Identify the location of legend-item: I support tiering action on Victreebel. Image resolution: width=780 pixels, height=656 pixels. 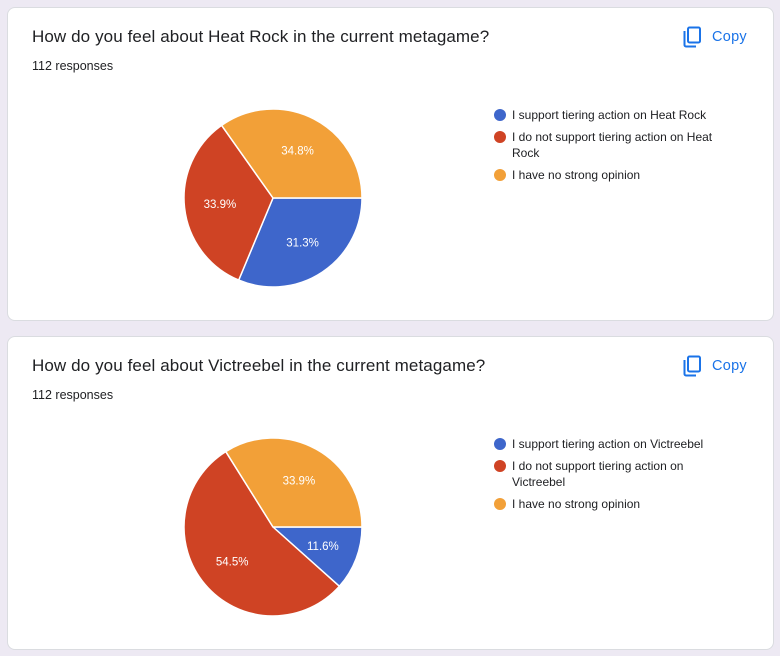
(614, 444).